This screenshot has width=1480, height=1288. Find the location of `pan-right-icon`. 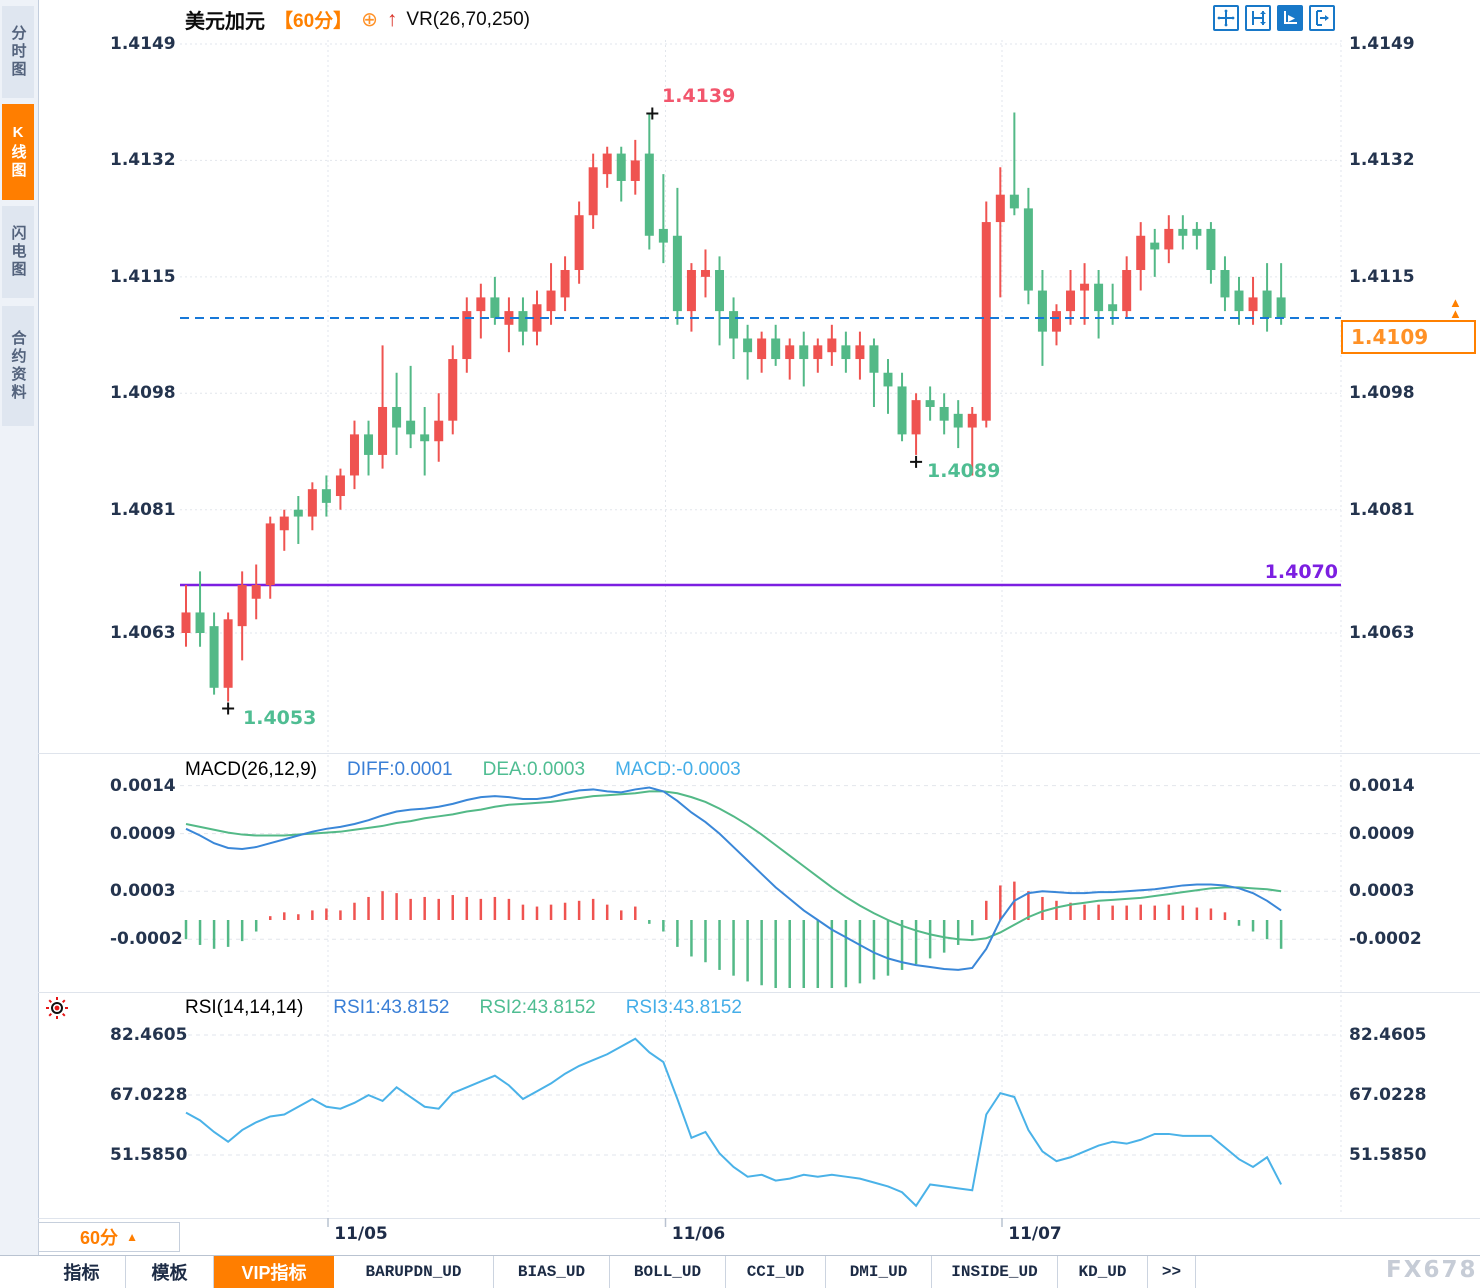

pan-right-icon is located at coordinates (1322, 18).